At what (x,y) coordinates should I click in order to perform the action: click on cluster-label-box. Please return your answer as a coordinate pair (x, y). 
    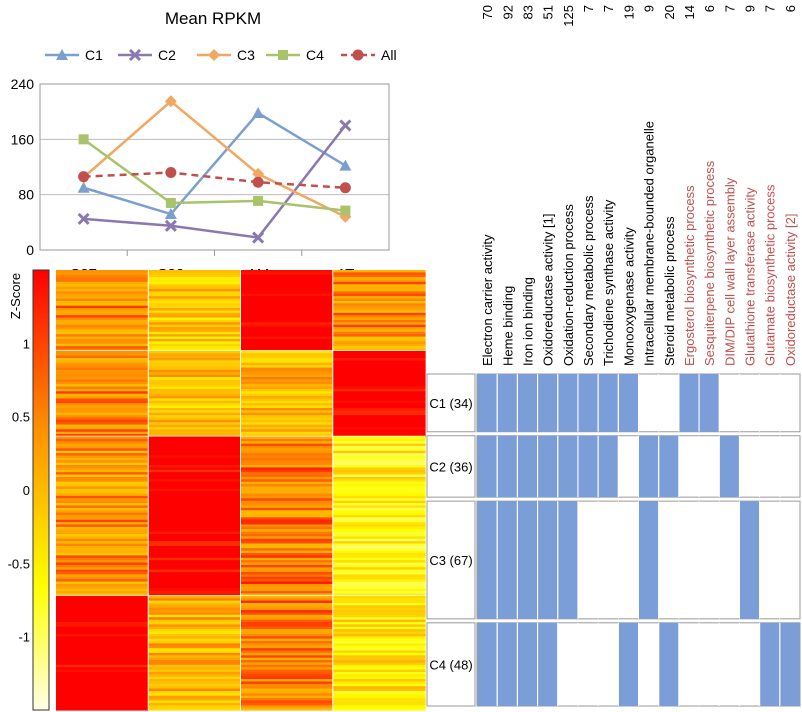
    Looking at the image, I should click on (451, 403).